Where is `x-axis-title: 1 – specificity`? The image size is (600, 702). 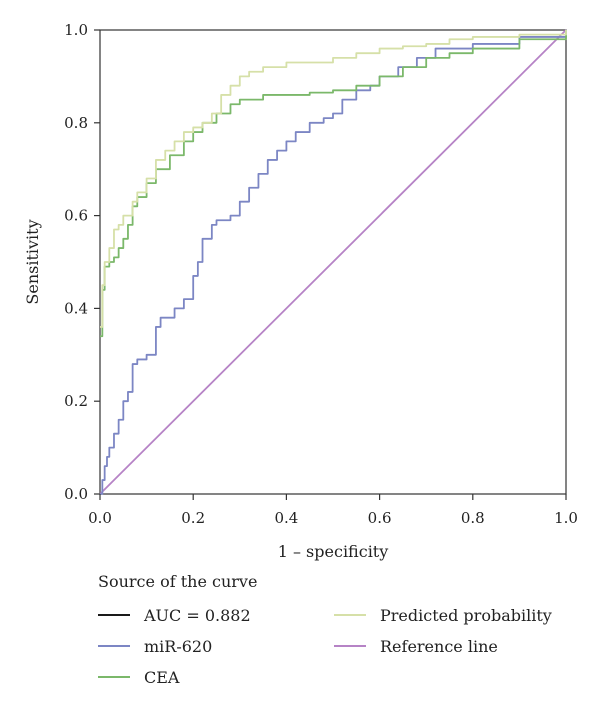 x-axis-title: 1 – specificity is located at coordinates (333, 551).